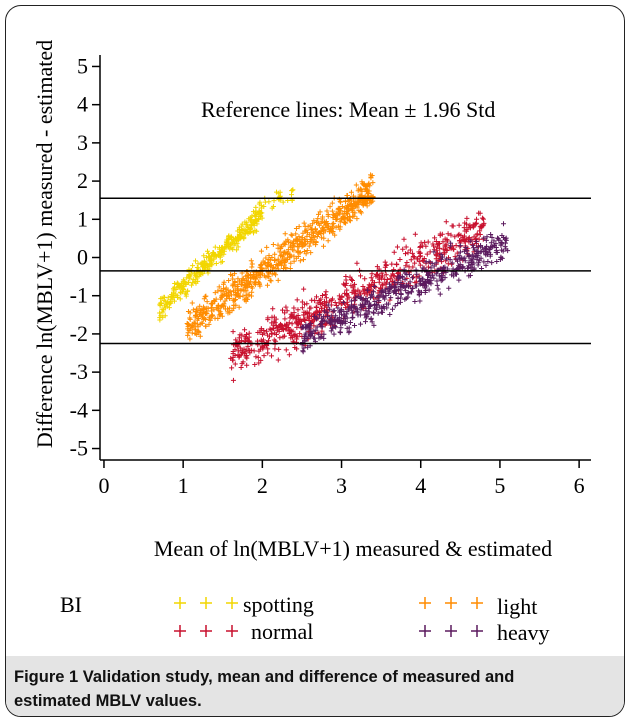 The height and width of the screenshot is (724, 633). What do you see at coordinates (183, 485) in the screenshot?
I see `x-tick-label: 1` at bounding box center [183, 485].